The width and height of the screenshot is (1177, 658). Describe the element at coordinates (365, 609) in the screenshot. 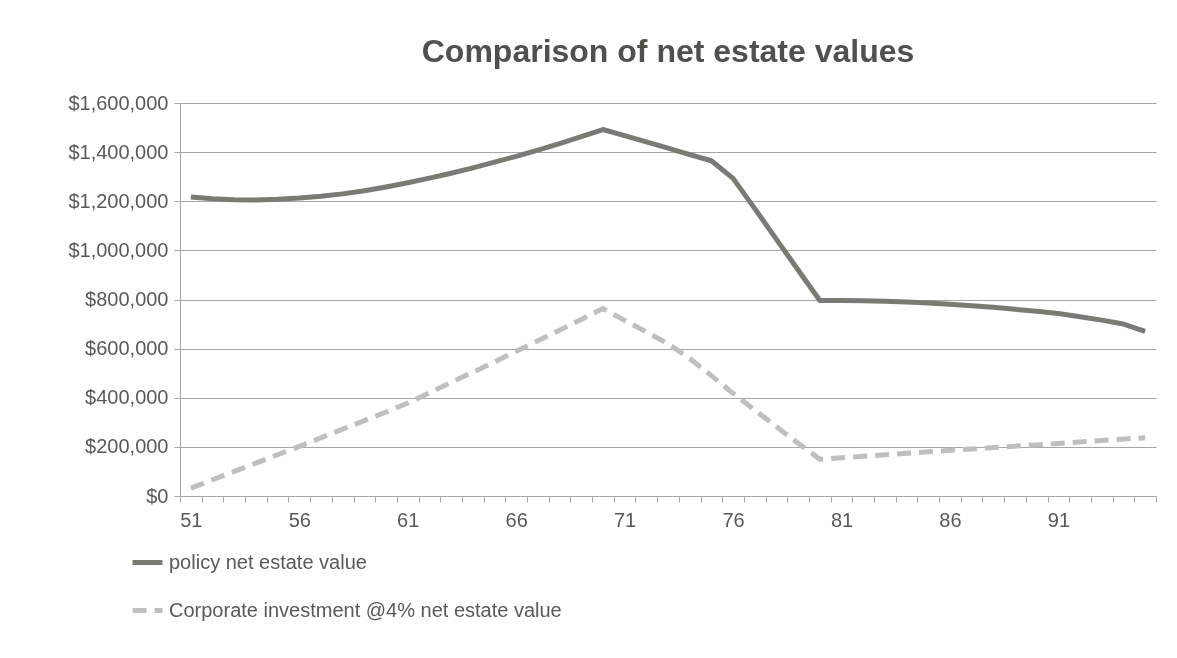

I see `legend-label: Corporate investment @4% net estate value` at that location.